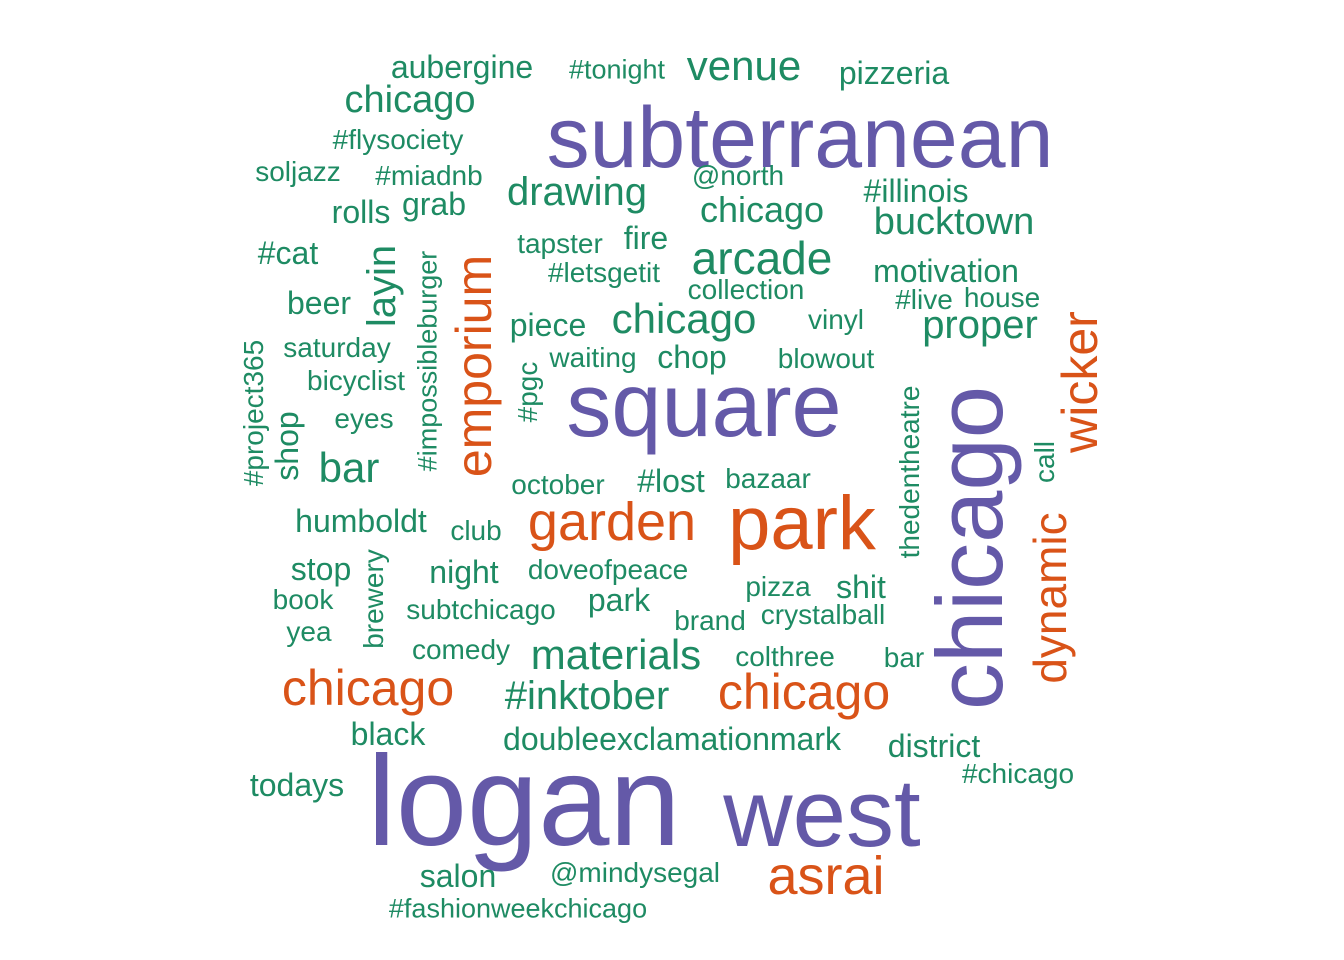  I want to click on word-blowout: blowout, so click(826, 358).